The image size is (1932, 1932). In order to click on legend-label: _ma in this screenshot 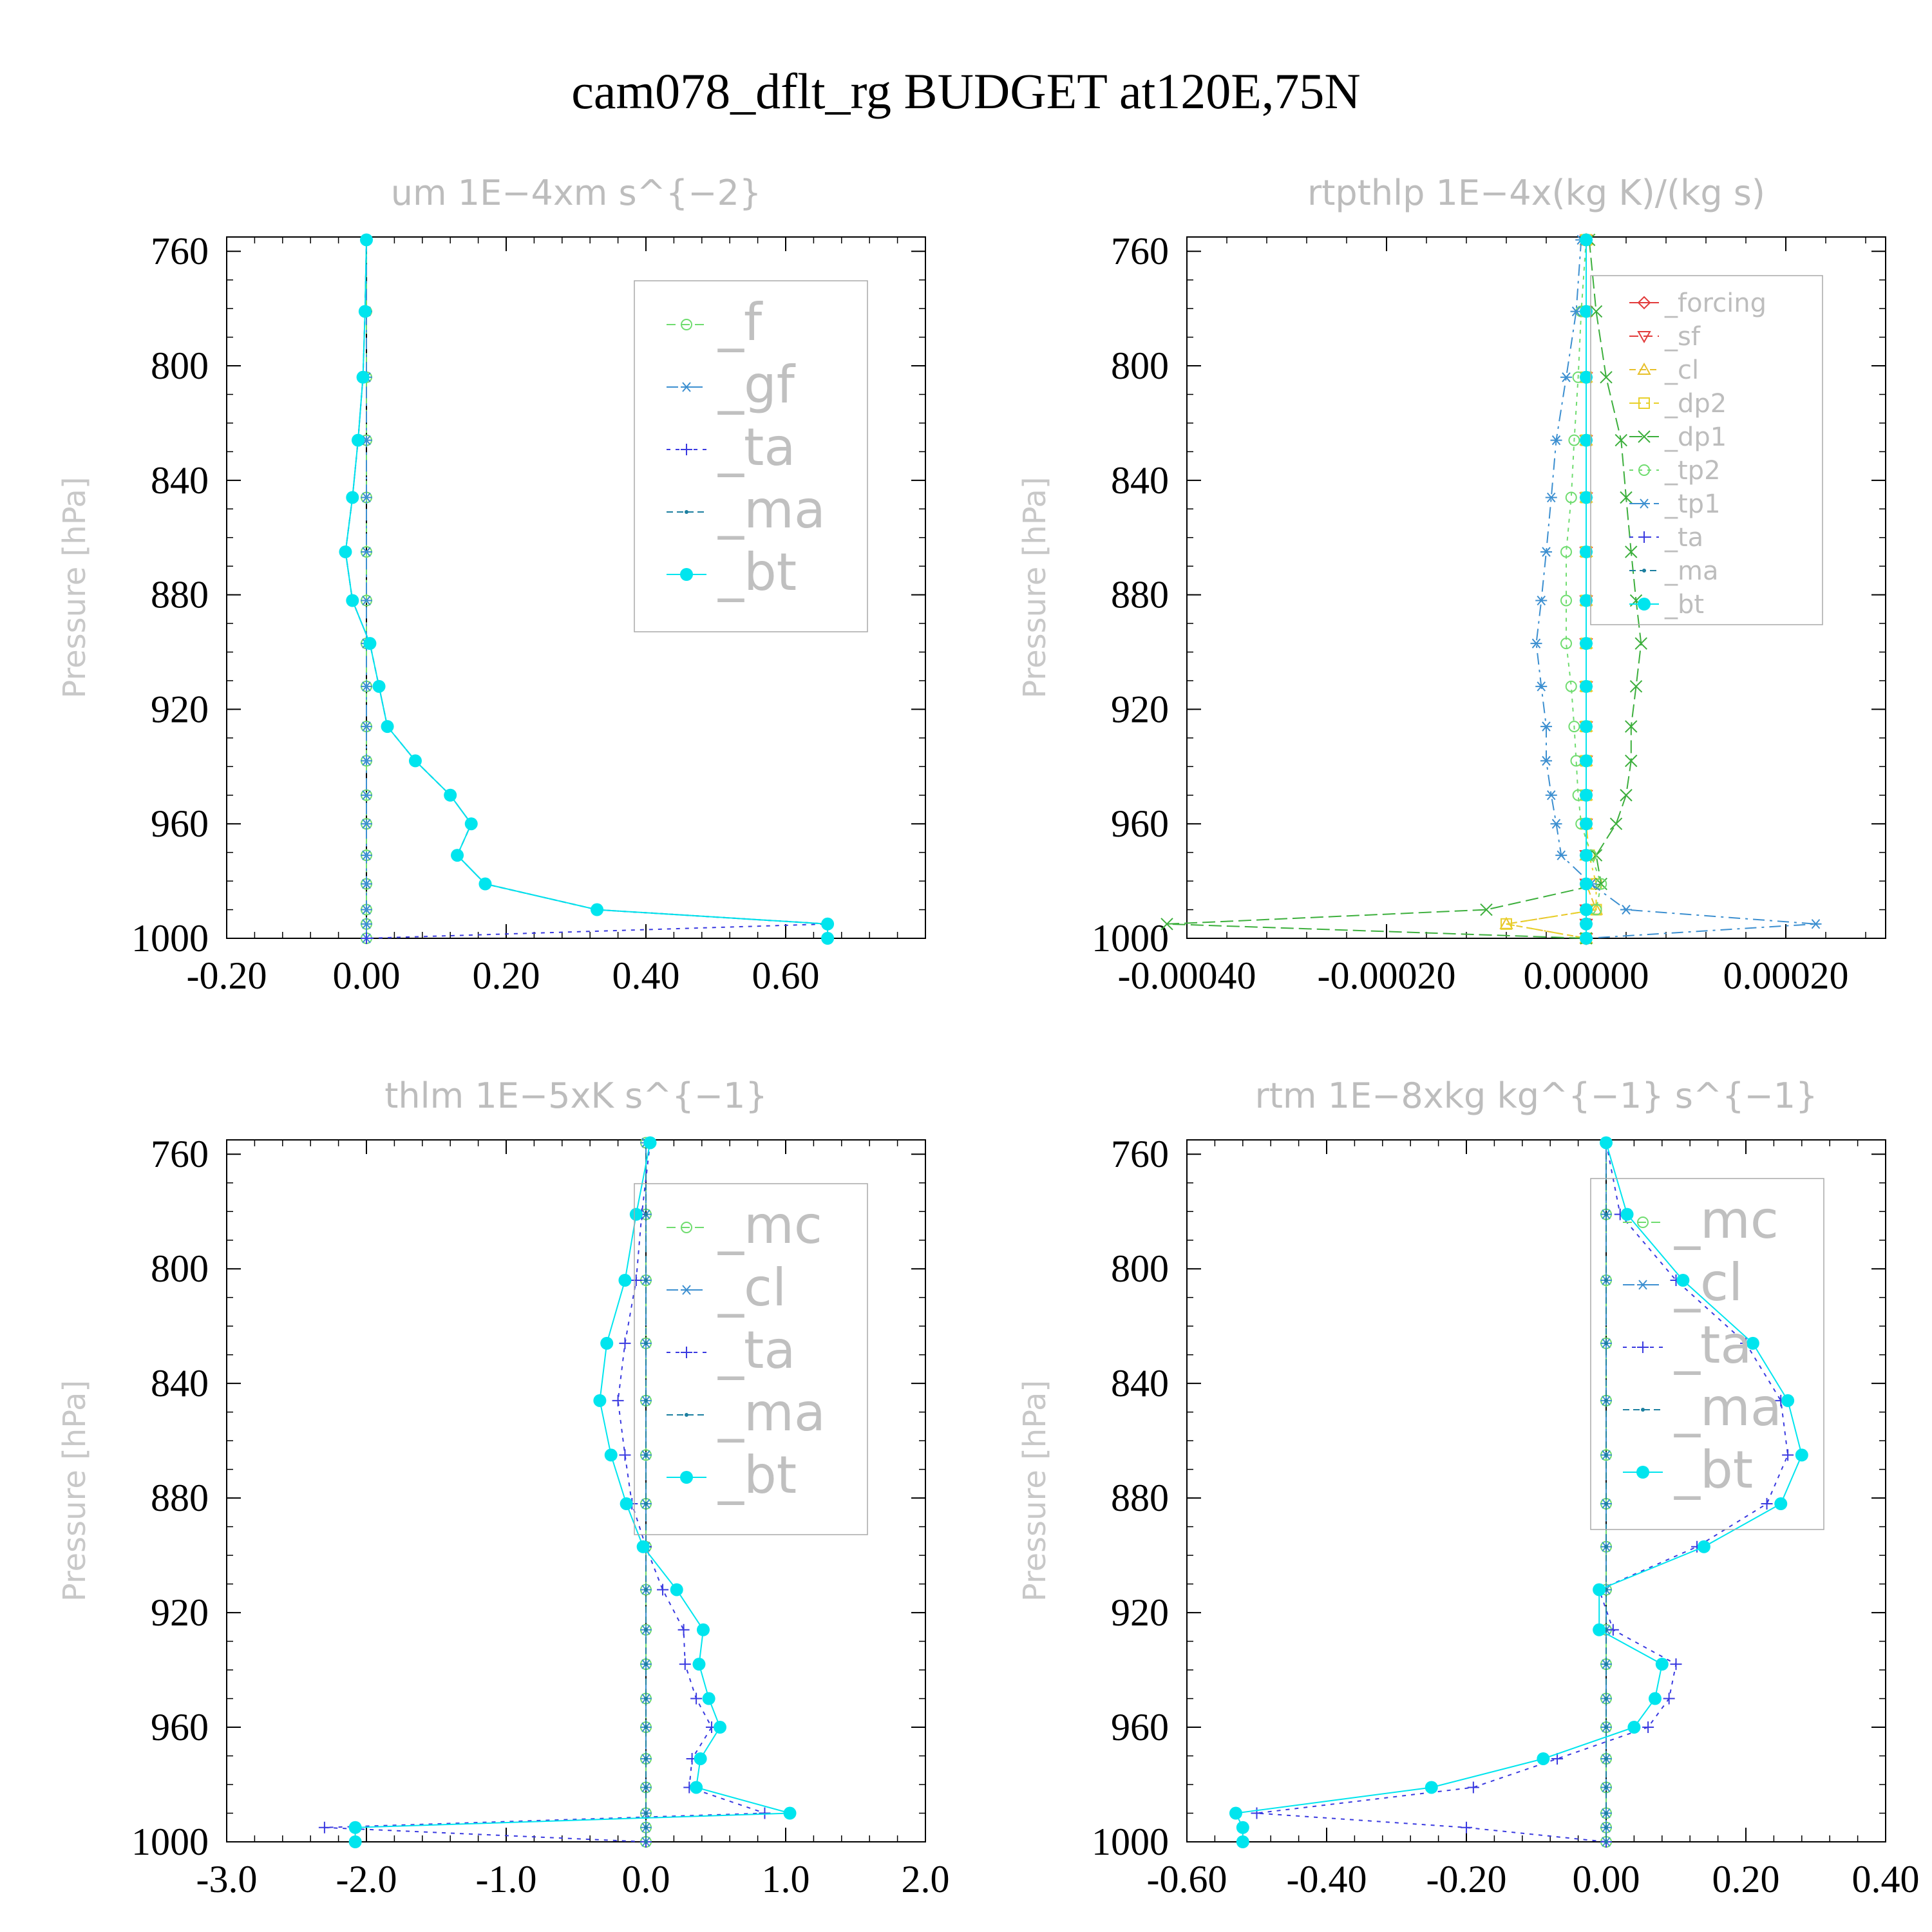, I will do `click(772, 510)`.